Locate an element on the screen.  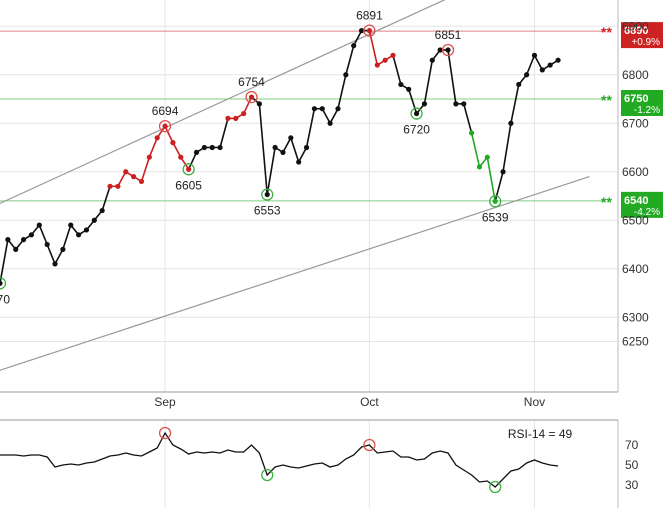
low-label: 6553 is located at coordinates (267, 211).